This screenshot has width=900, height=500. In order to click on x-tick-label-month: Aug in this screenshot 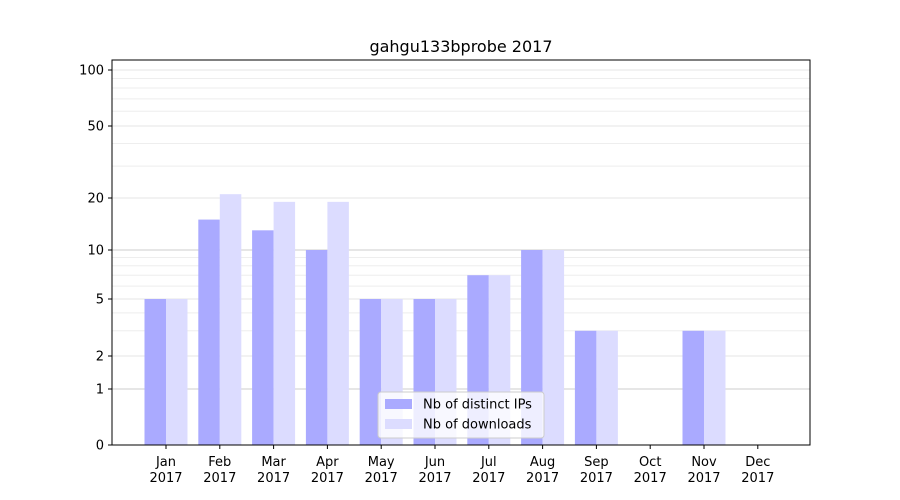, I will do `click(542, 462)`.